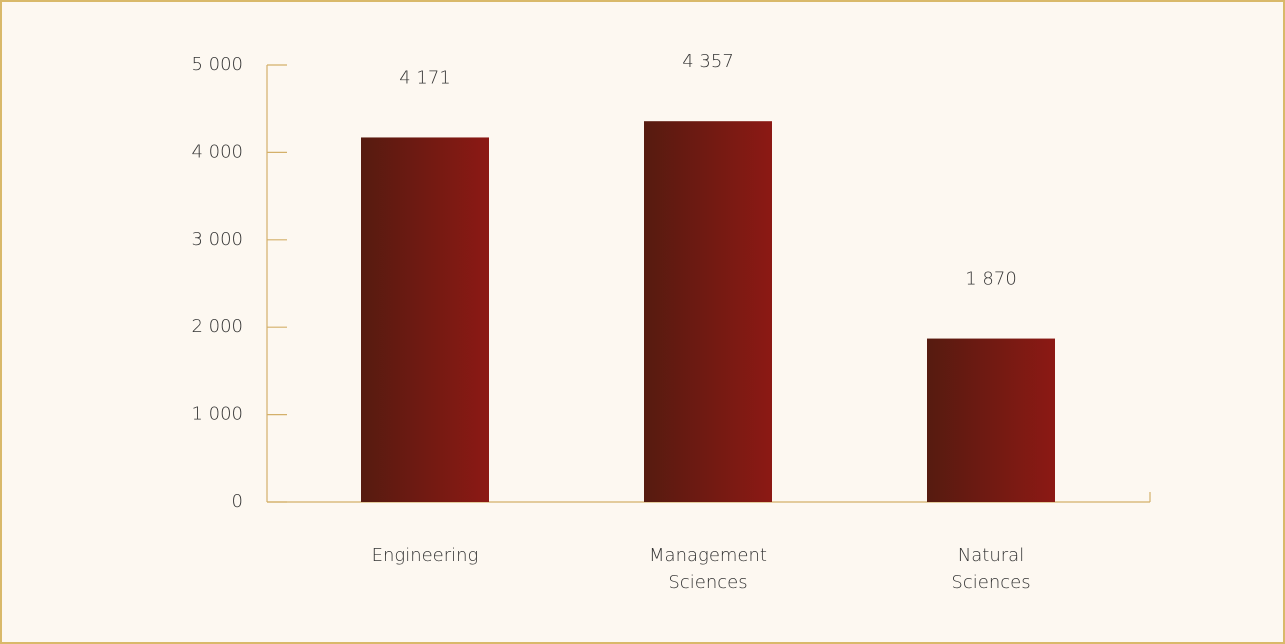 This screenshot has width=1285, height=644. What do you see at coordinates (217, 326) in the screenshot?
I see `y-tick-label: 2 000` at bounding box center [217, 326].